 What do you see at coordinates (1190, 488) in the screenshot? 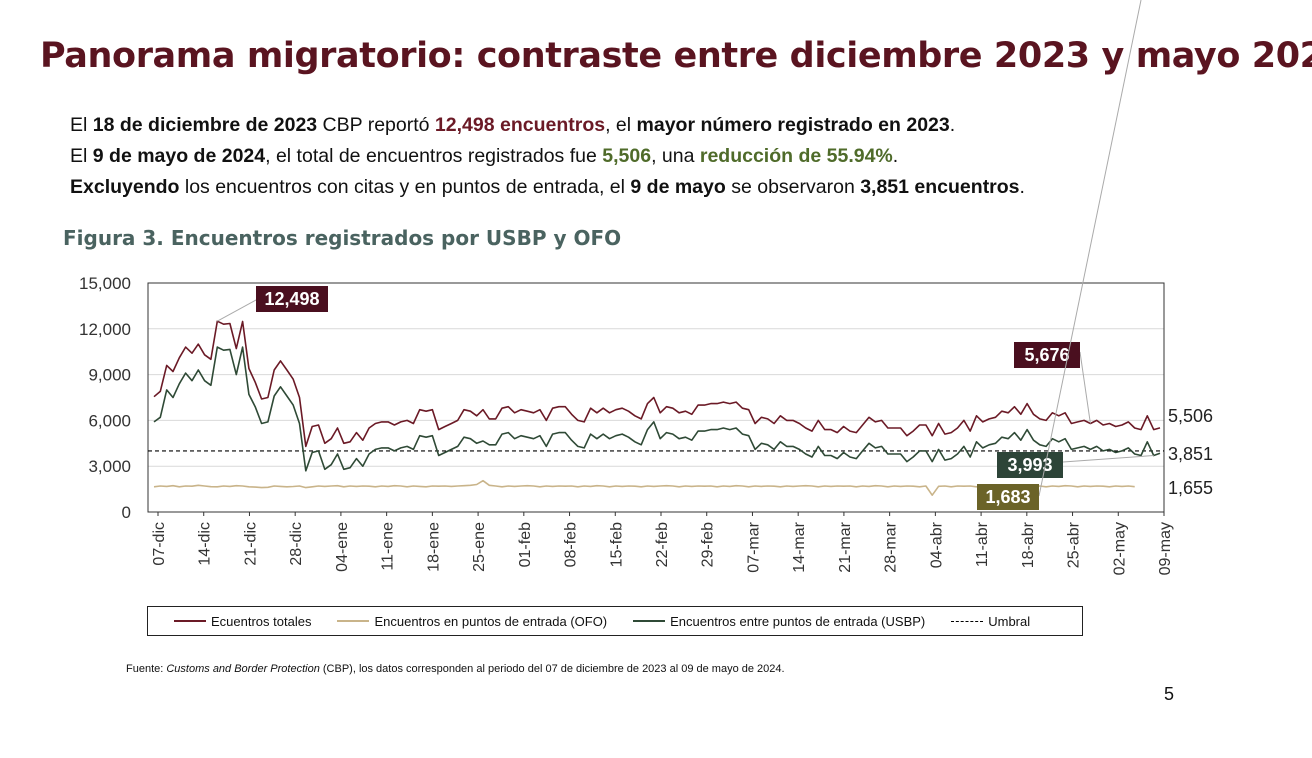
I see `end-label-ofo: 1,655` at bounding box center [1190, 488].